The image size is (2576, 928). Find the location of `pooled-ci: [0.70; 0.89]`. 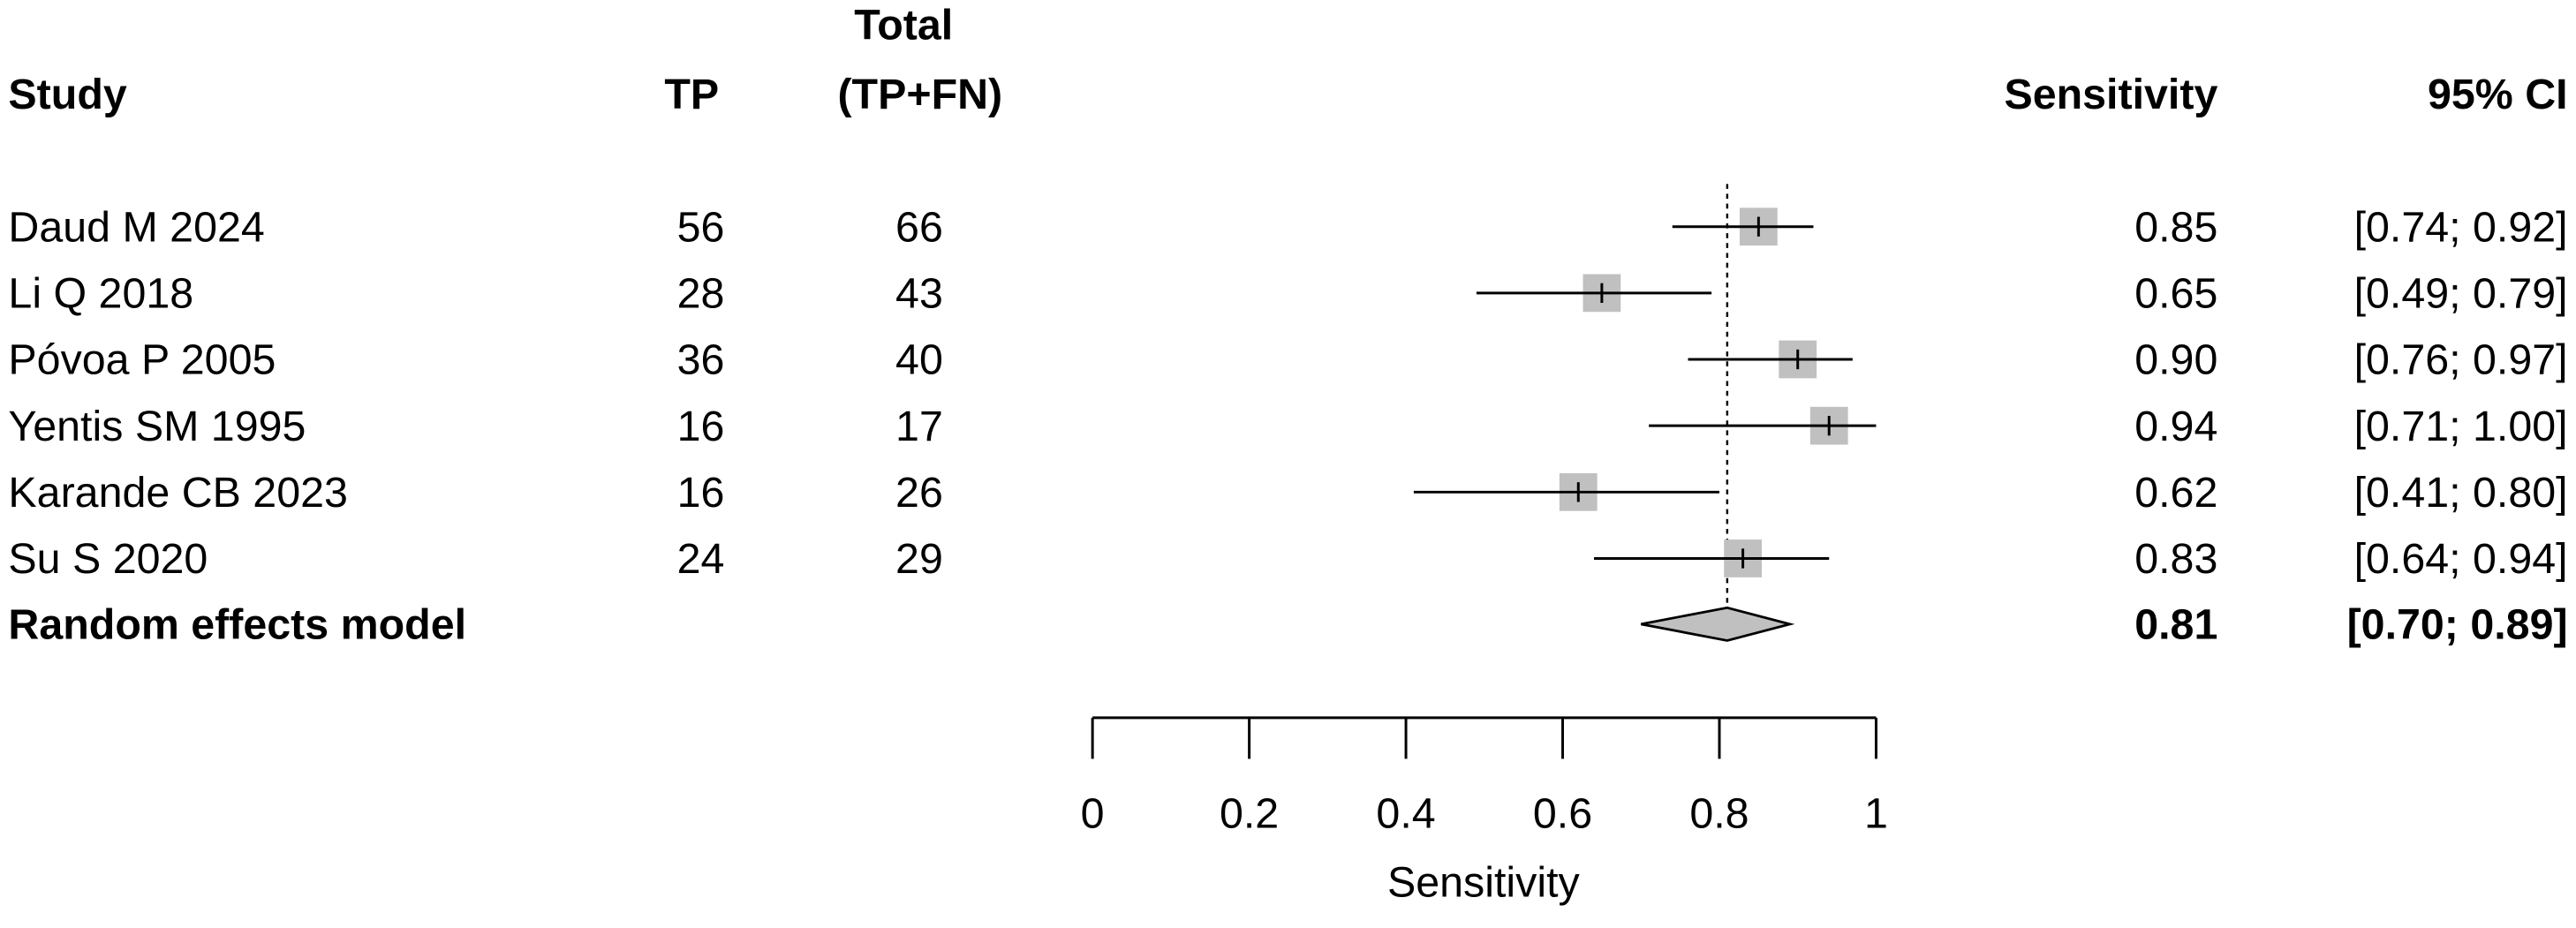

pooled-ci: [0.70; 0.89] is located at coordinates (2457, 625).